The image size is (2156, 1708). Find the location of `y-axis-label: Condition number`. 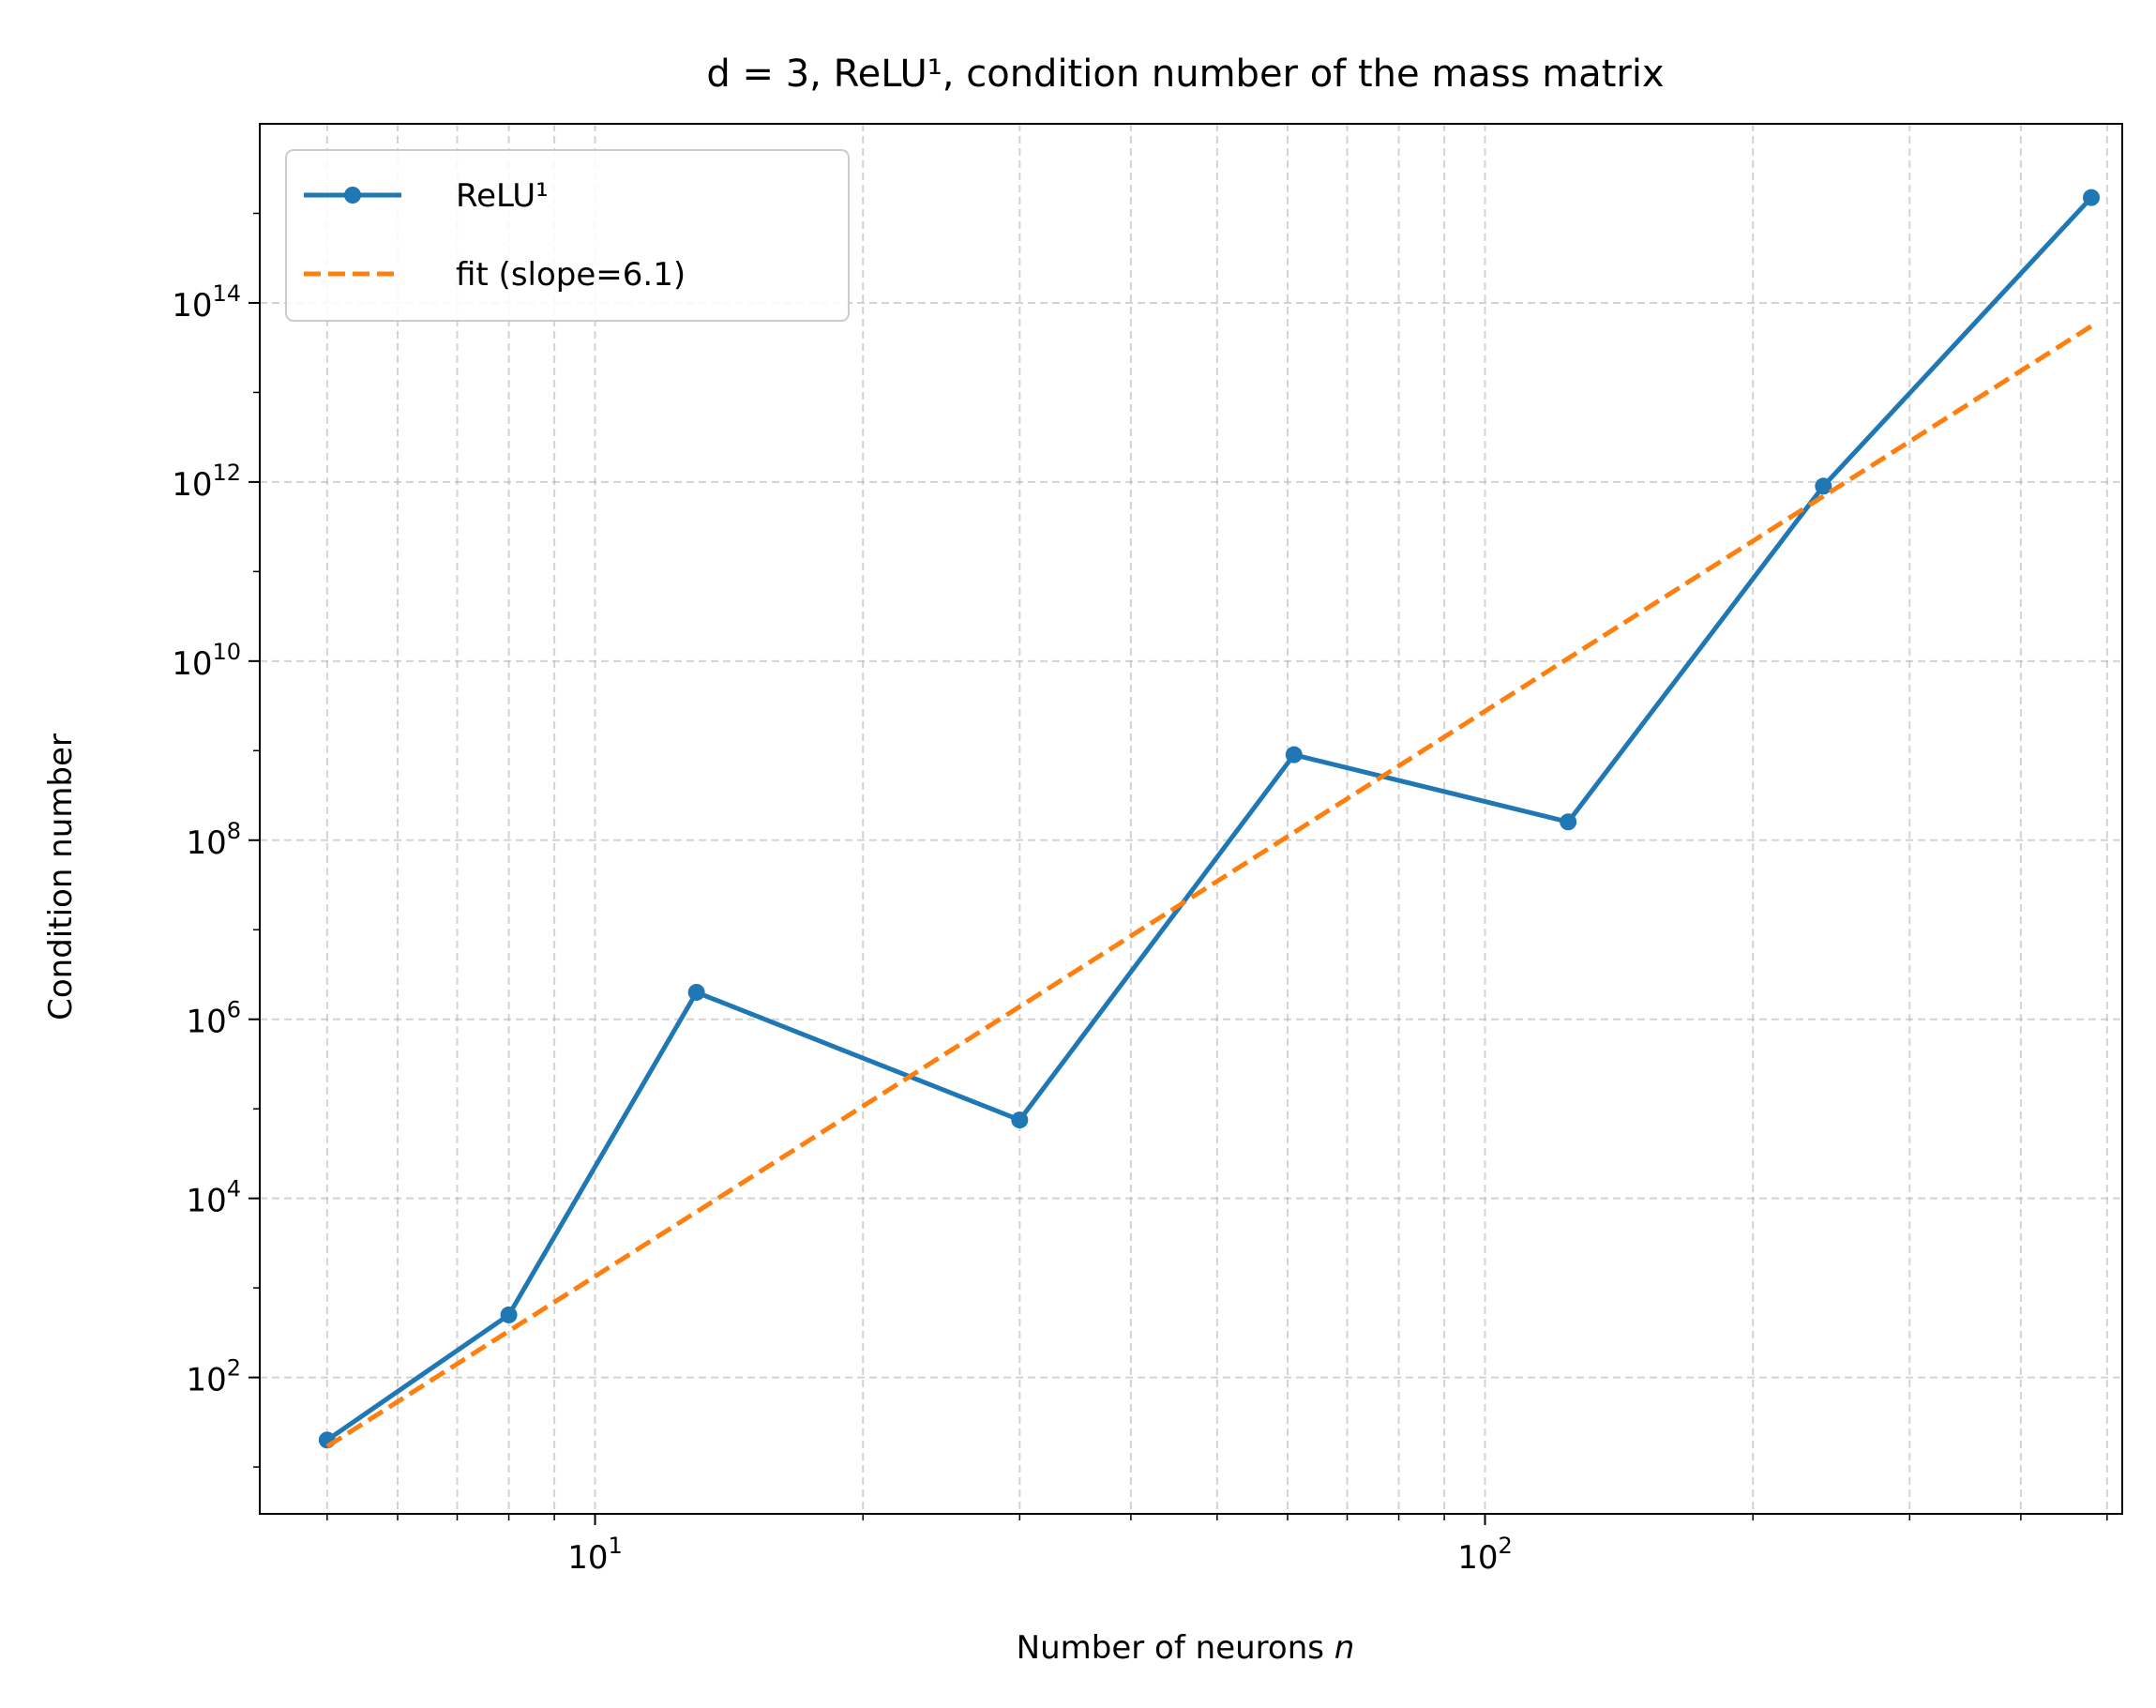

y-axis-label: Condition number is located at coordinates (61, 876).